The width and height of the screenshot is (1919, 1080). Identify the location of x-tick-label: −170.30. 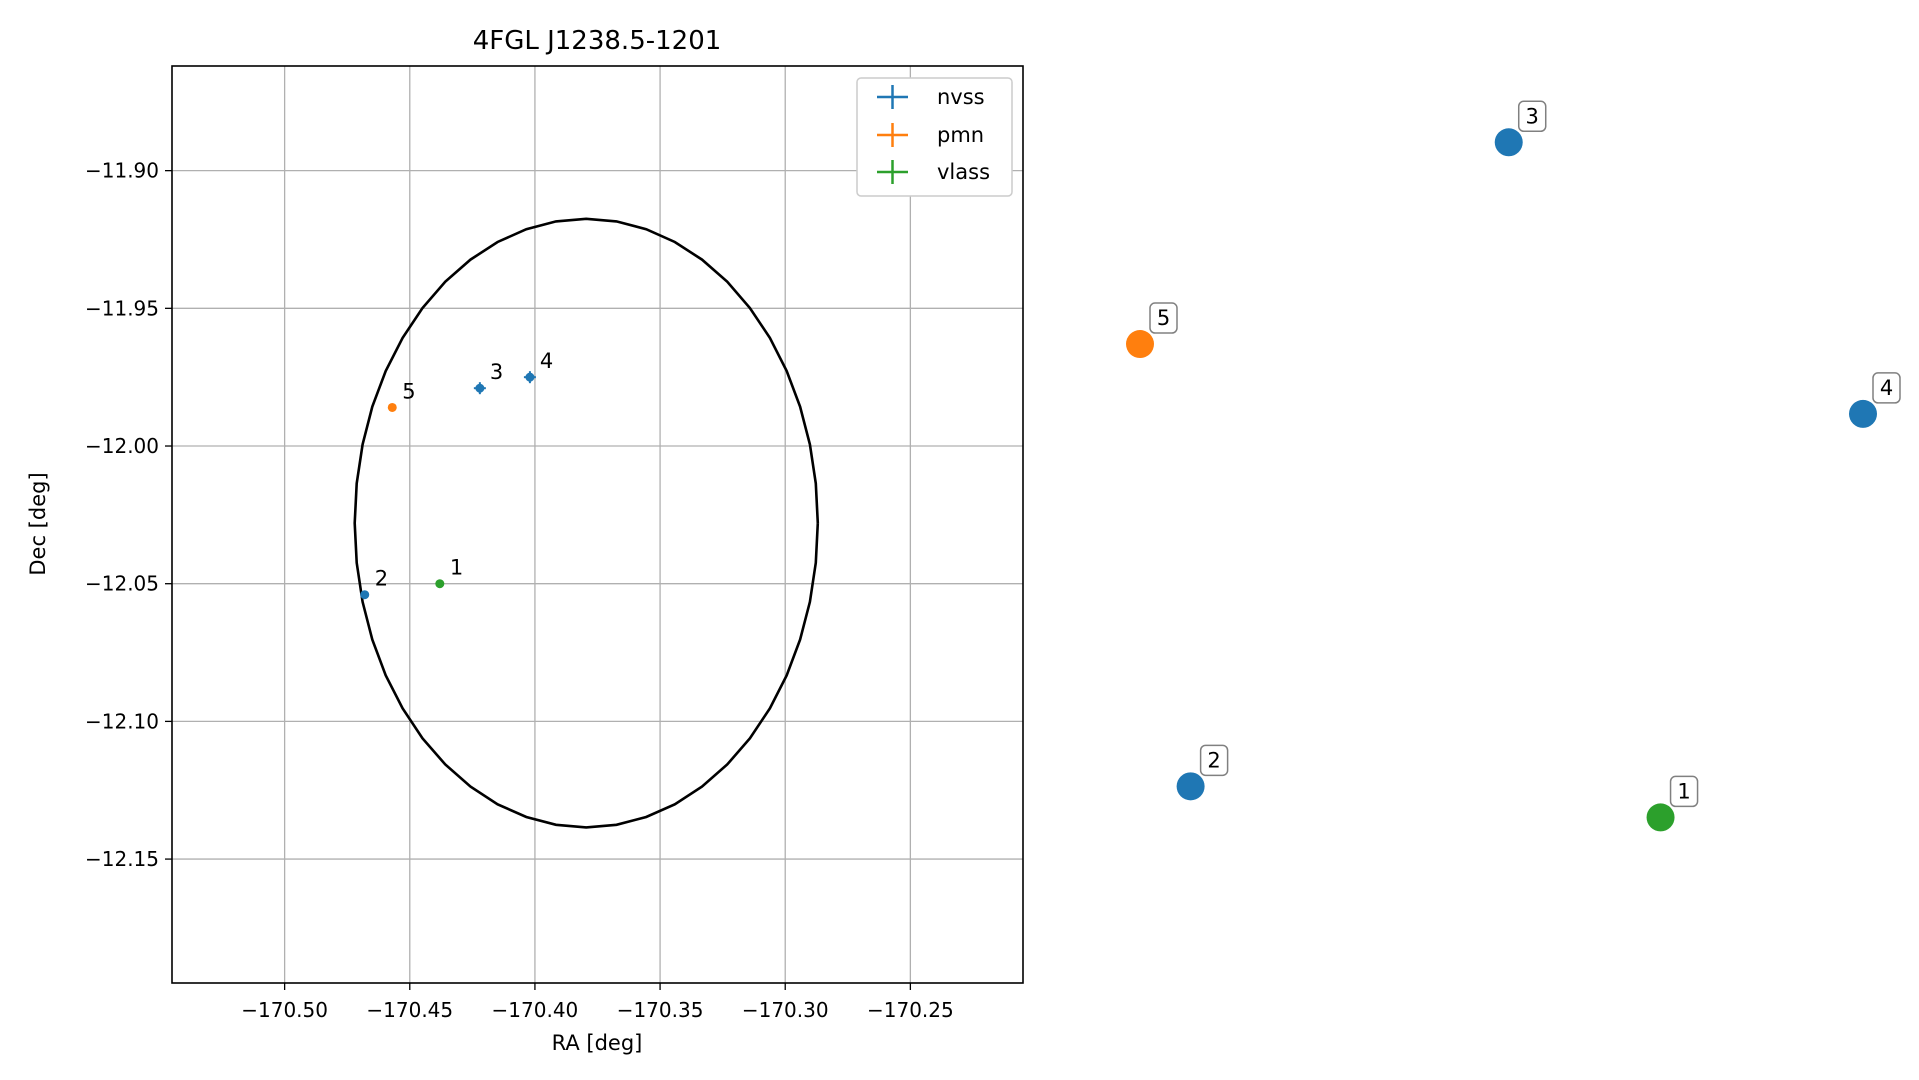
(785, 1010).